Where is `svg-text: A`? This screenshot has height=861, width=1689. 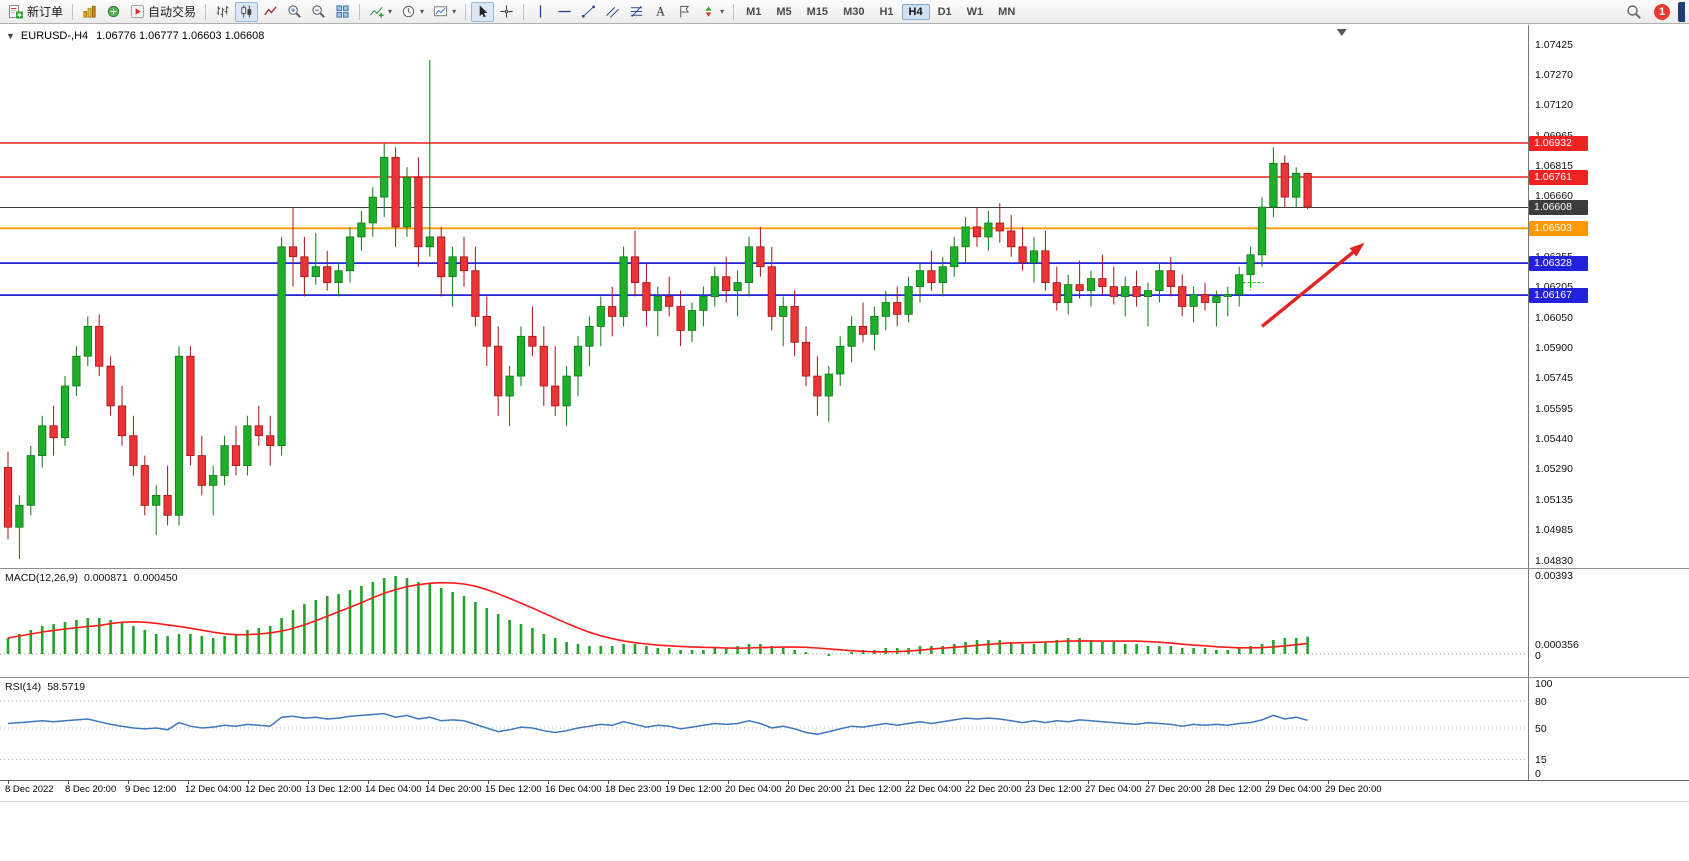
svg-text: A is located at coordinates (660, 12).